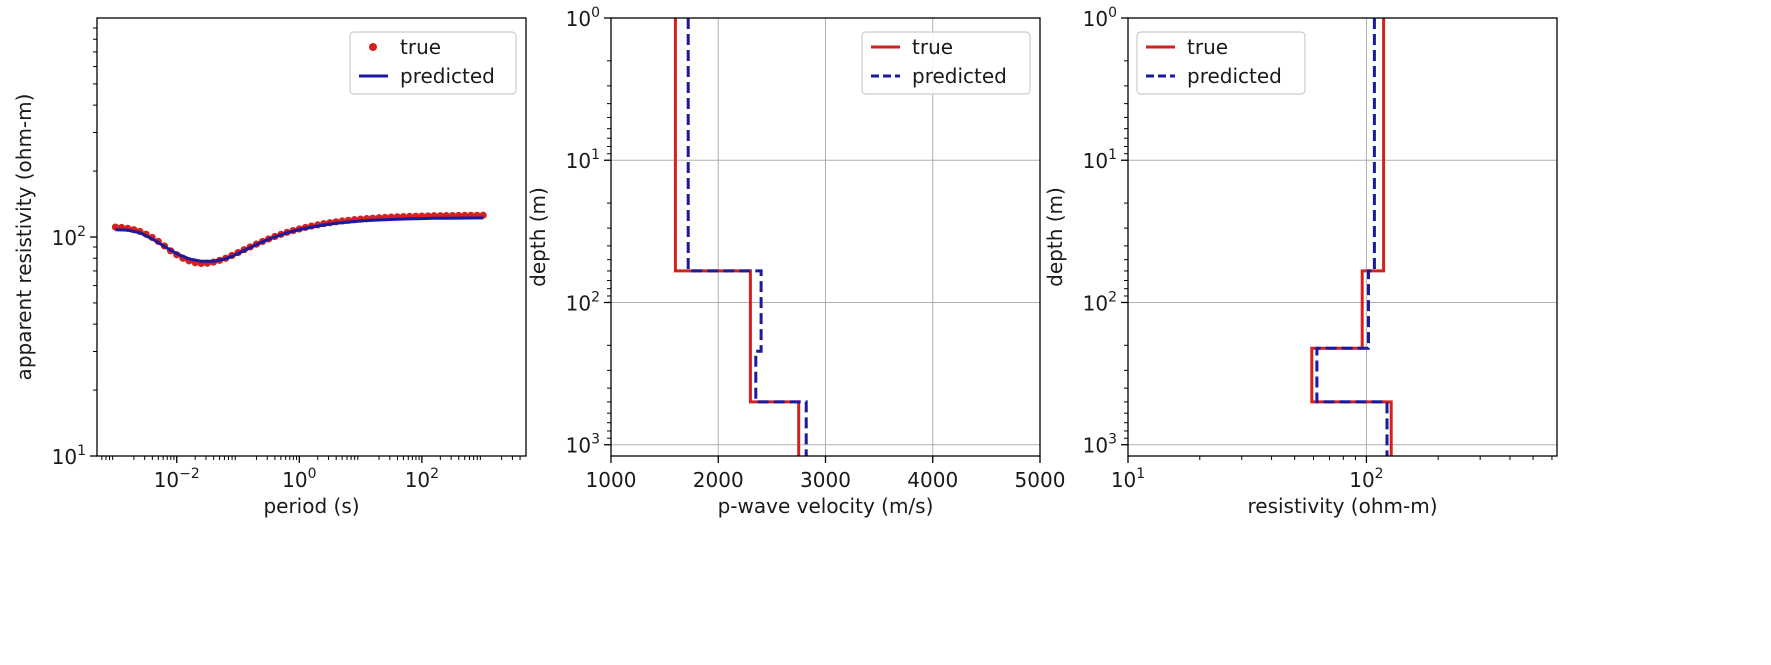 This screenshot has width=1771, height=665. What do you see at coordinates (189, 474) in the screenshot?
I see `tick-exponent: −2` at bounding box center [189, 474].